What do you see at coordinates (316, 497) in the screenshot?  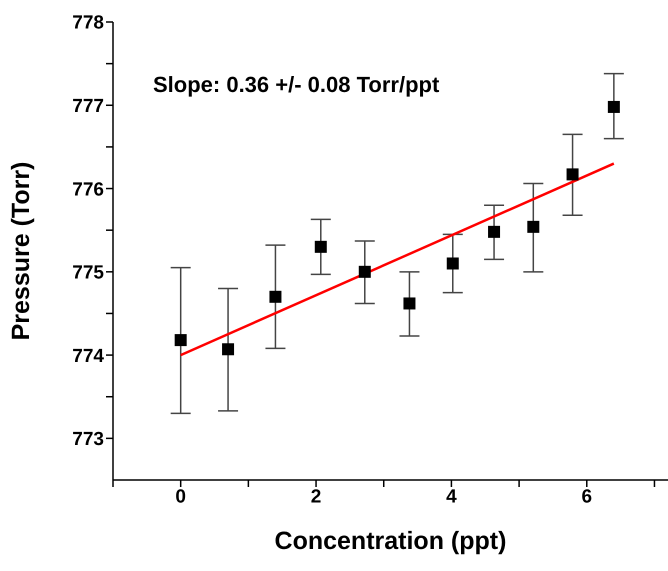 I see `x-tick-label: 2` at bounding box center [316, 497].